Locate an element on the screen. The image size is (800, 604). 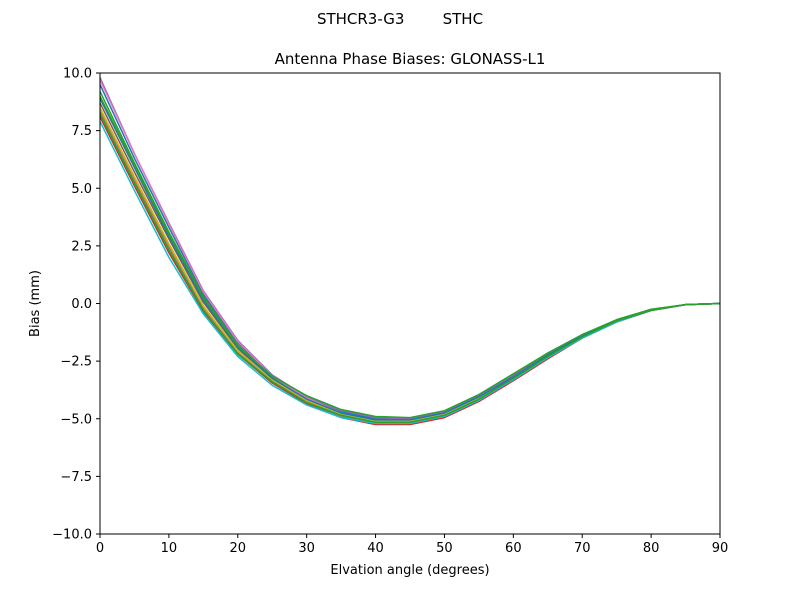
x-tick-label: 0 is located at coordinates (100, 548).